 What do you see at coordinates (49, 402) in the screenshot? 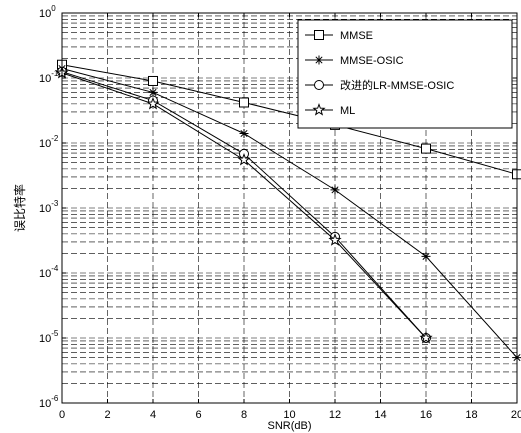
I see `y-tick-label: 10⁻⁶` at bounding box center [49, 402].